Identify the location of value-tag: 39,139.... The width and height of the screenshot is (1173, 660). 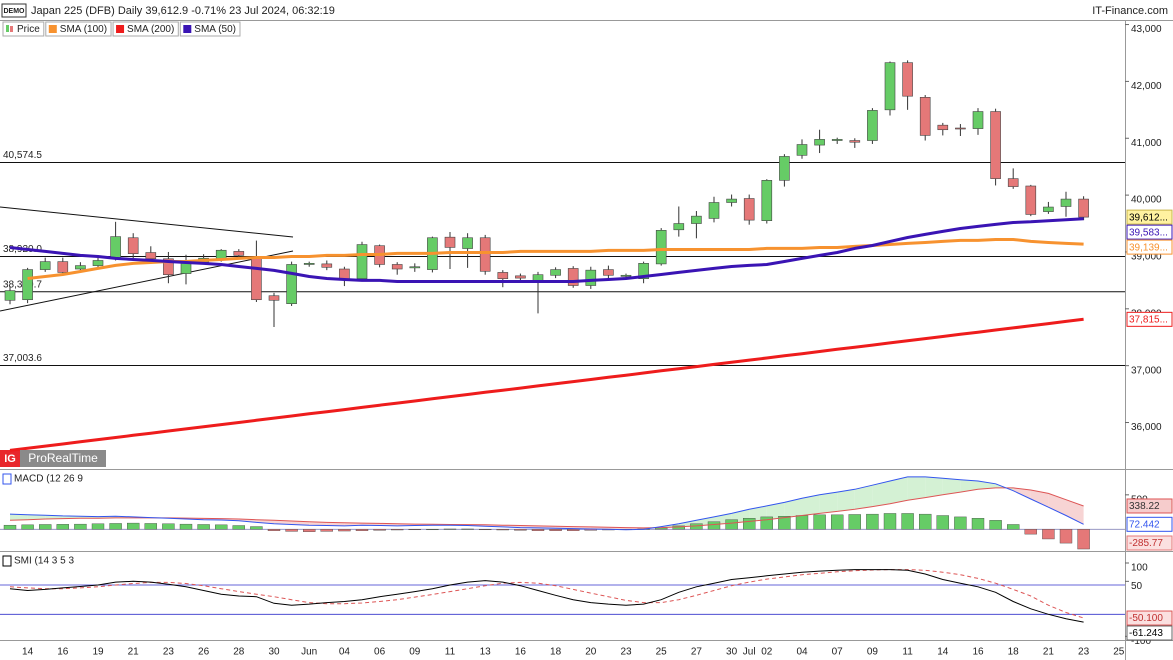
(1148, 247).